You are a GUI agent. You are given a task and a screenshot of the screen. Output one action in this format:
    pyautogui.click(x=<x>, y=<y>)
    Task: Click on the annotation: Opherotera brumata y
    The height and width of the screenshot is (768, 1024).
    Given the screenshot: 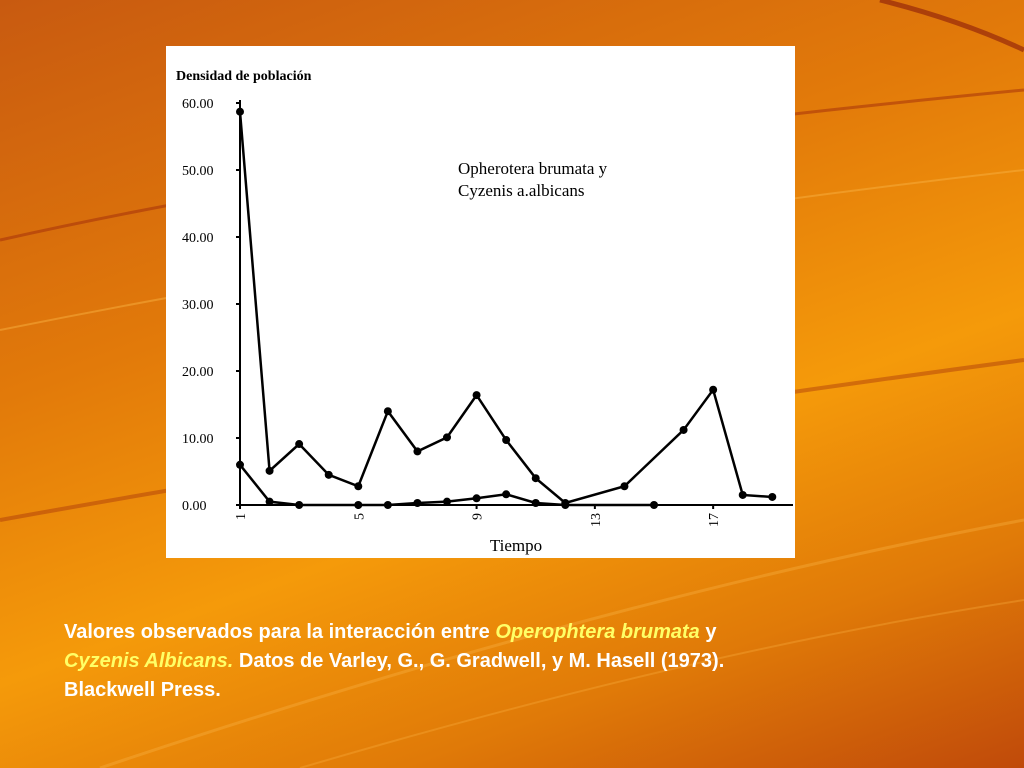 What is the action you would take?
    pyautogui.click(x=533, y=168)
    